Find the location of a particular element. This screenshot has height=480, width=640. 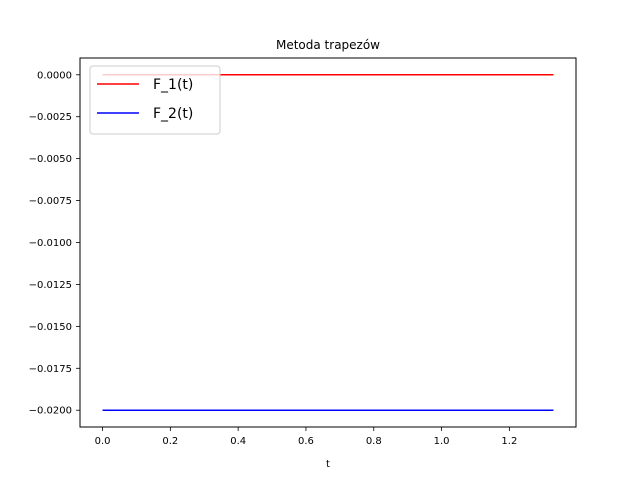

y-tick-label: −0.0175 is located at coordinates (50, 369).